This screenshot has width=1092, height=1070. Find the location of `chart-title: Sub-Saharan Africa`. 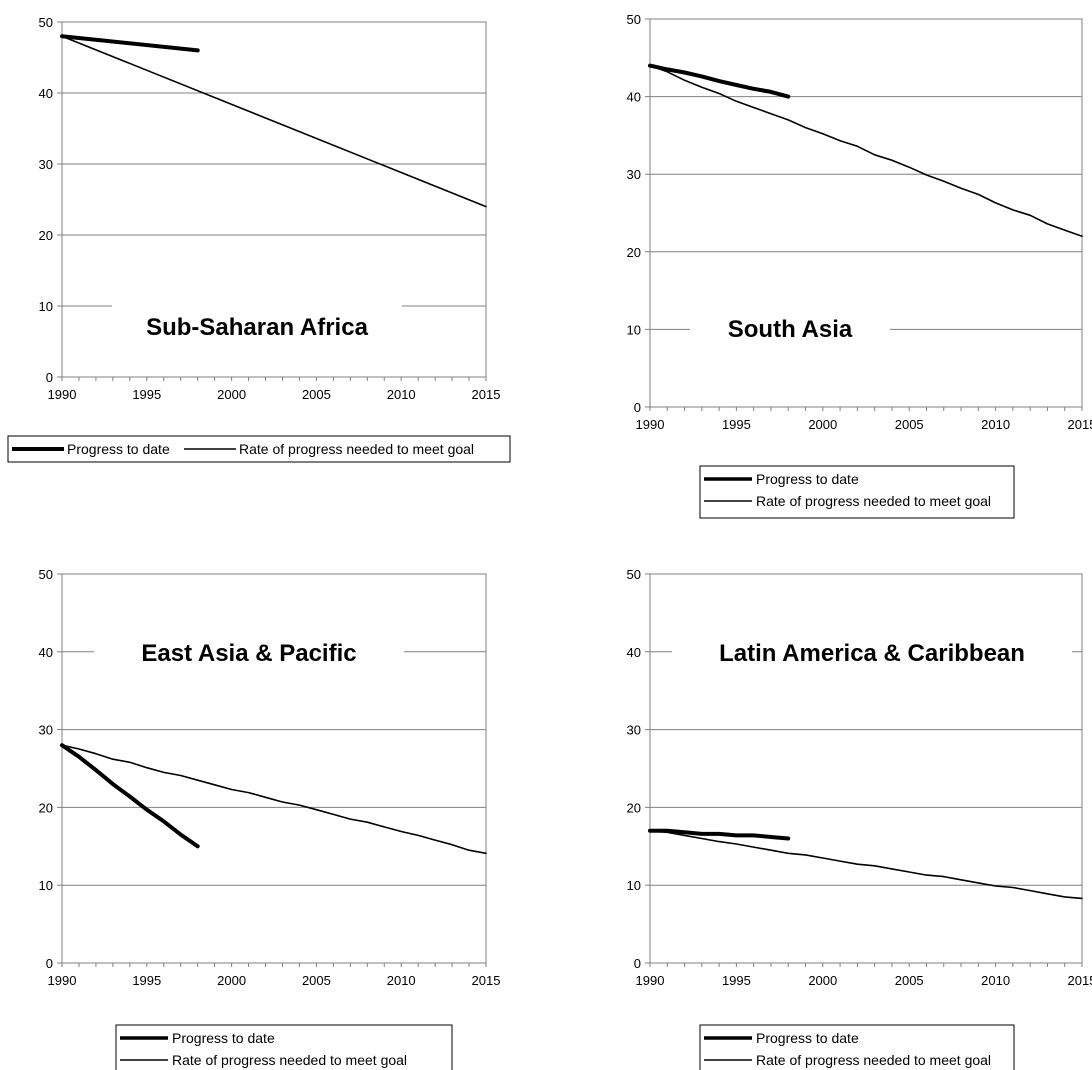

chart-title: Sub-Saharan Africa is located at coordinates (257, 327).